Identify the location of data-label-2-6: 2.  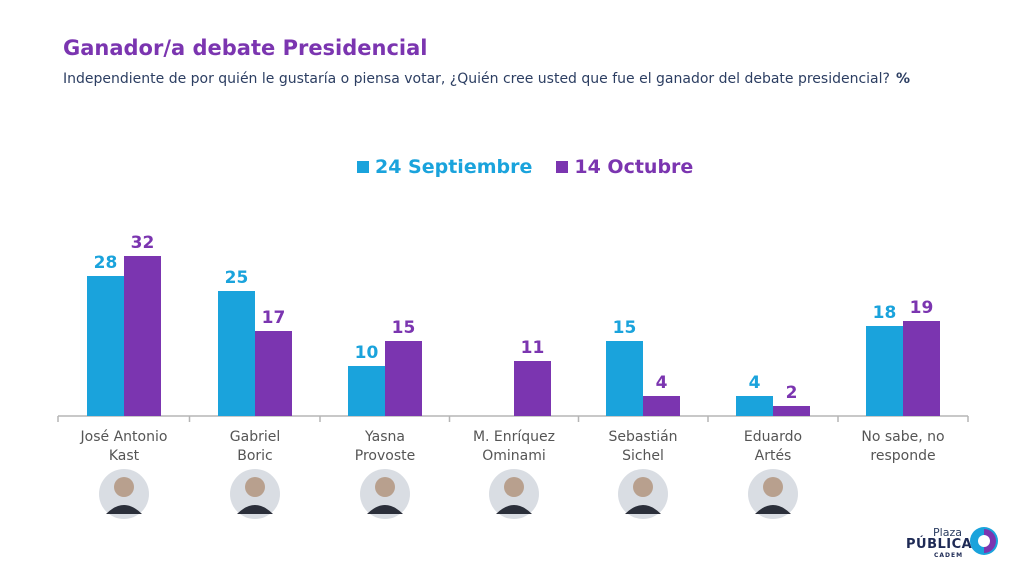
(792, 393).